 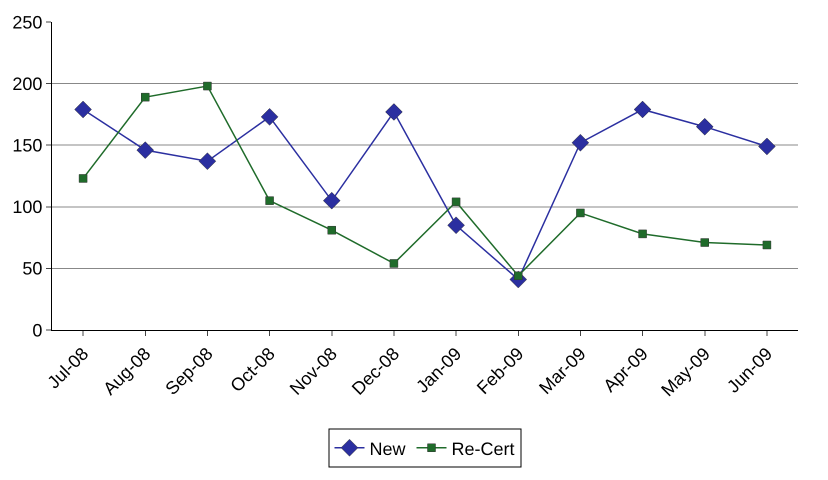 I want to click on y-tick-label: 0, so click(x=37, y=330).